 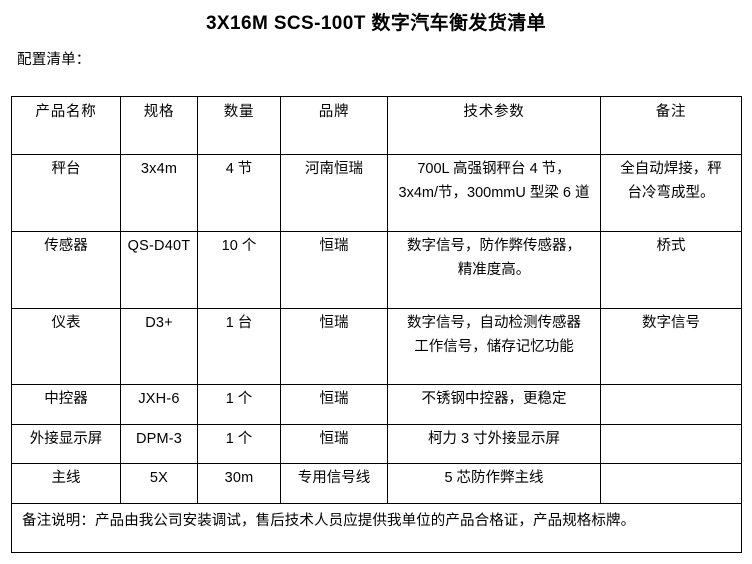 I want to click on header-brand: 品牌, so click(x=334, y=125).